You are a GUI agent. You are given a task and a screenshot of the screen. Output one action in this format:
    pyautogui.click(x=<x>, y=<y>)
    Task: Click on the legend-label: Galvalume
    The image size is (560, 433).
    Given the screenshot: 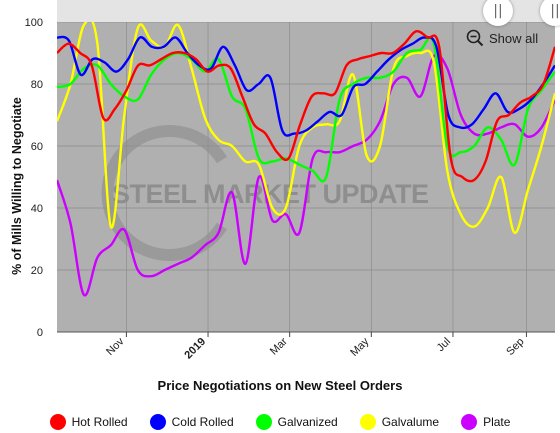 What is the action you would take?
    pyautogui.click(x=410, y=422)
    